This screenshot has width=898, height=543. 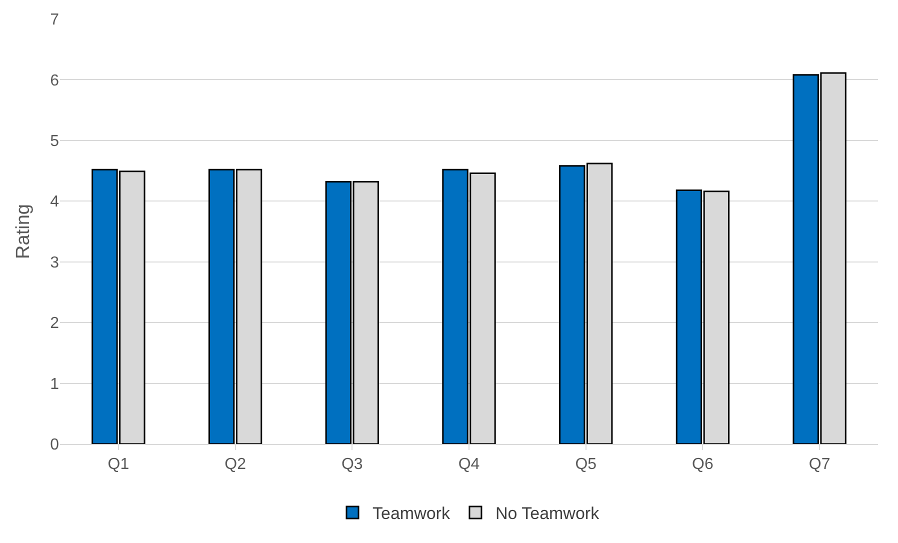 I want to click on y-tick-label: 5, so click(x=55, y=141).